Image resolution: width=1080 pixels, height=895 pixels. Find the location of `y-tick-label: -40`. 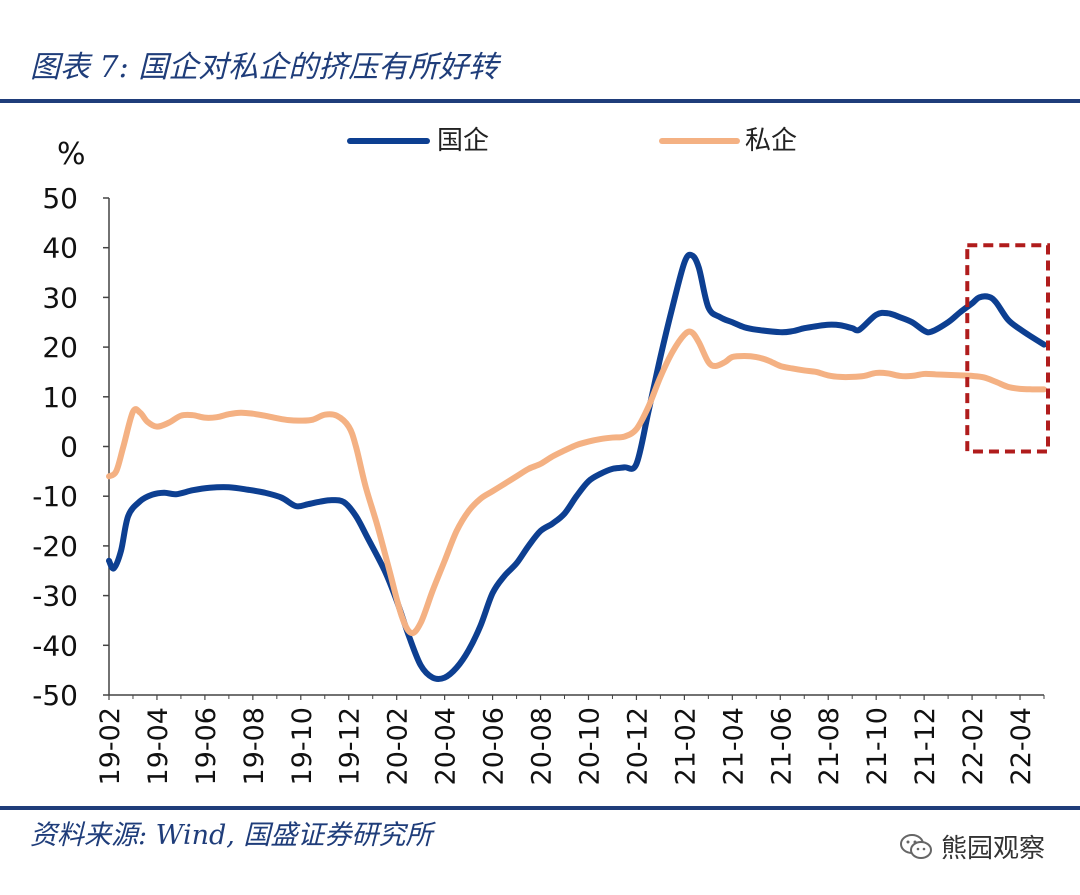

y-tick-label: -40 is located at coordinates (55, 645).